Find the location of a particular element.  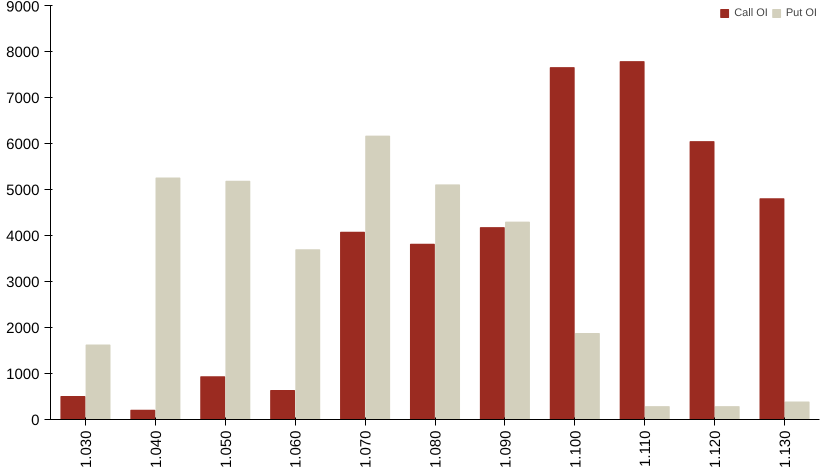

x-tick-label: 1.130 is located at coordinates (785, 449).